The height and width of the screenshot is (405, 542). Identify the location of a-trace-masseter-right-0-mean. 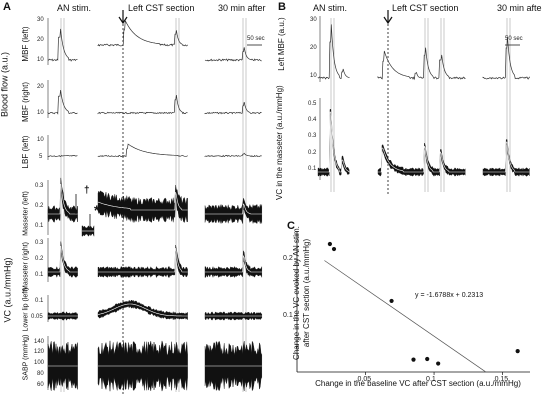
(63, 259).